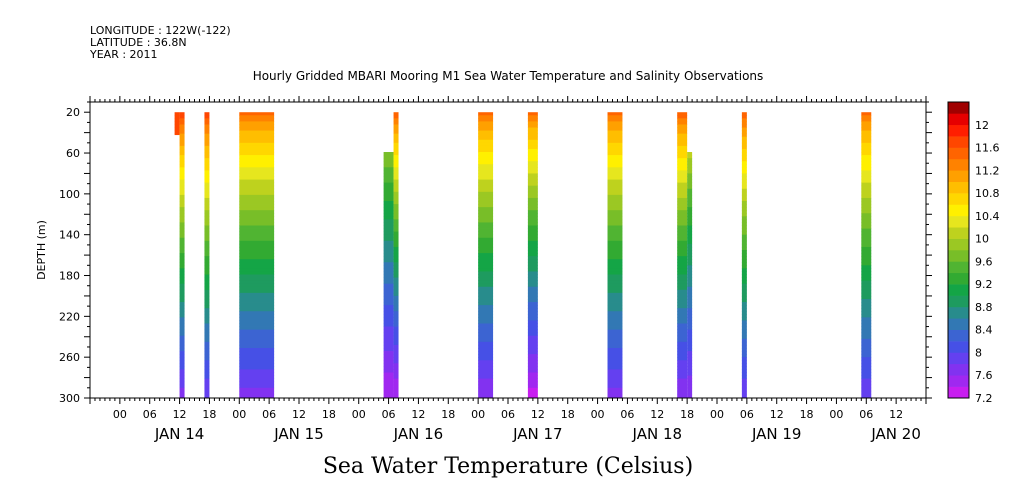 This screenshot has height=504, width=1009. What do you see at coordinates (73, 112) in the screenshot?
I see `y-tick-label: 20` at bounding box center [73, 112].